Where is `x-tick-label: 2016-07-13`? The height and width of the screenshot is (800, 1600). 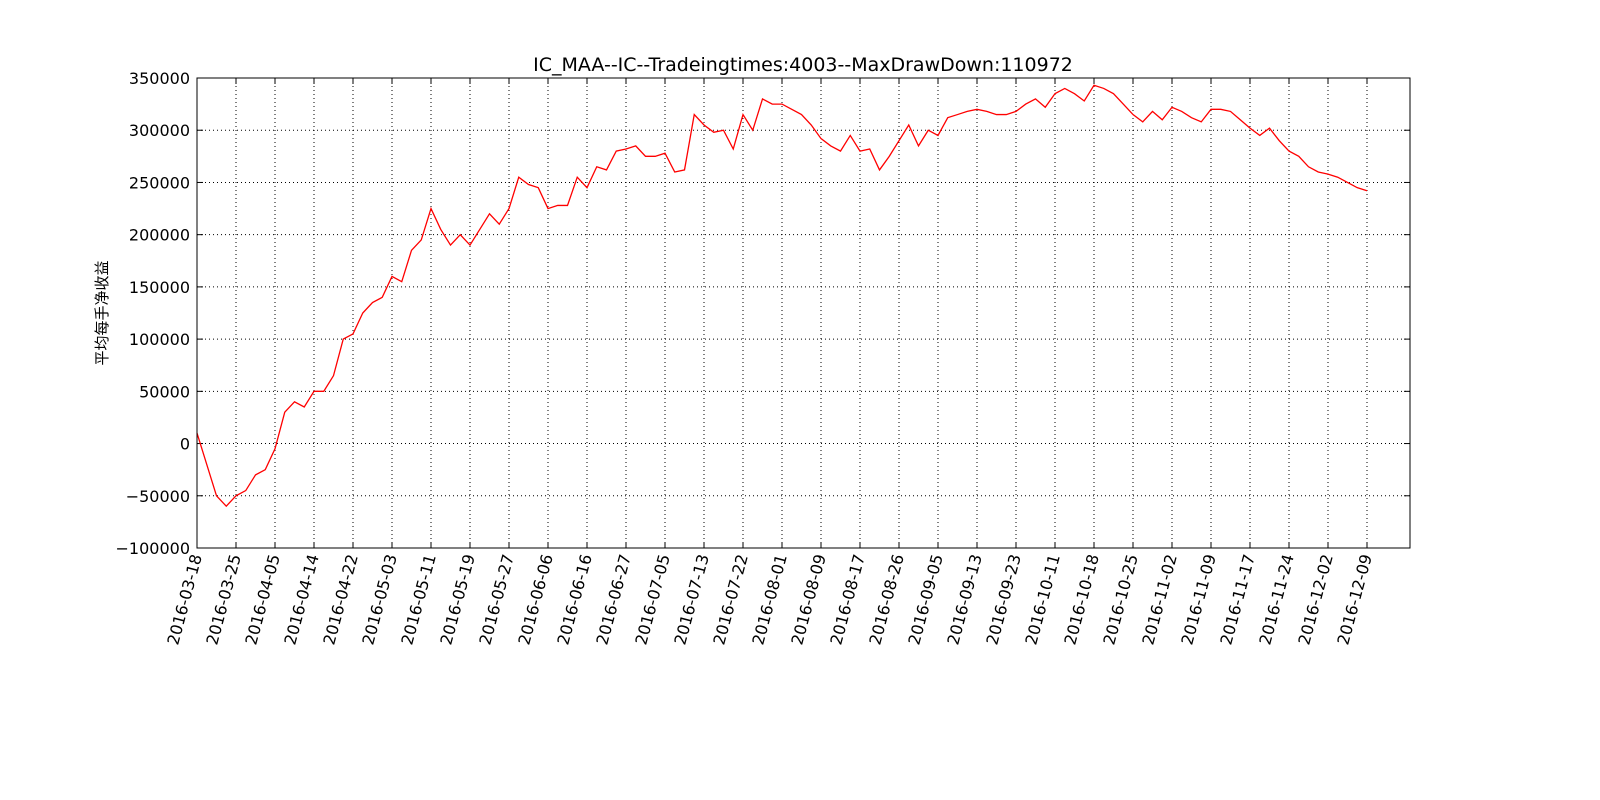 x-tick-label: 2016-07-13 is located at coordinates (691, 599).